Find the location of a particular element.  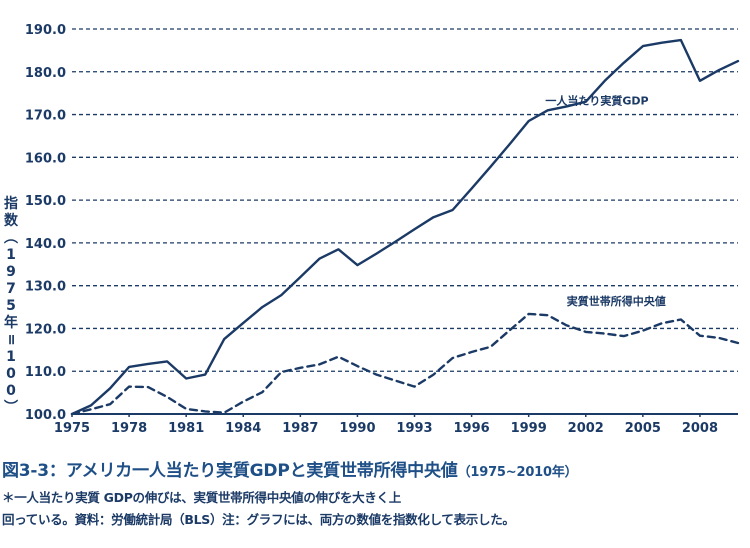

x-tick-label: 1975 is located at coordinates (72, 428).